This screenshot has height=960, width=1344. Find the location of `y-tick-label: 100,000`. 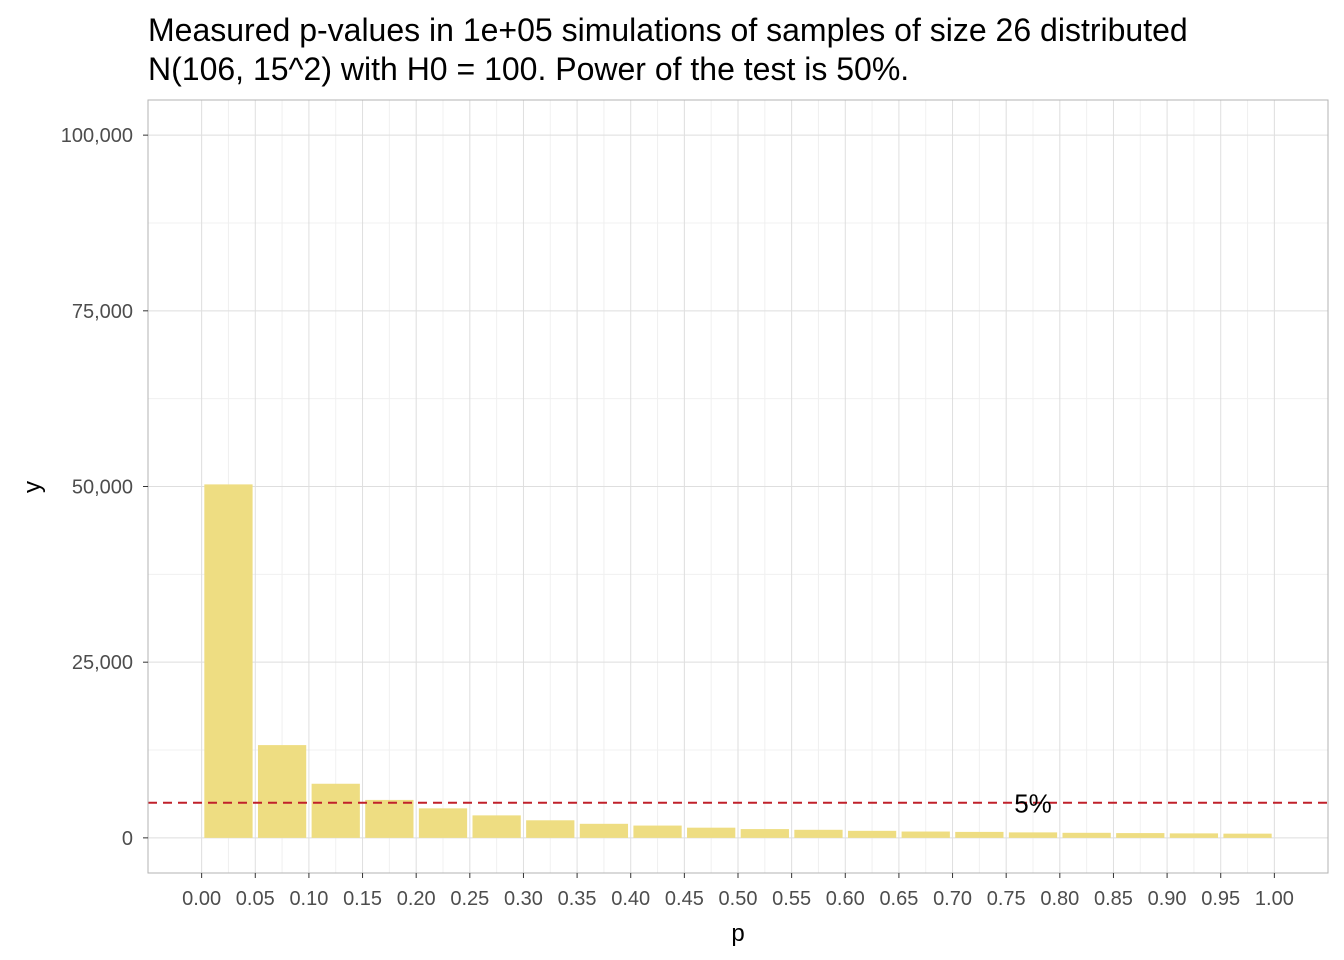

y-tick-label: 100,000 is located at coordinates (97, 136).